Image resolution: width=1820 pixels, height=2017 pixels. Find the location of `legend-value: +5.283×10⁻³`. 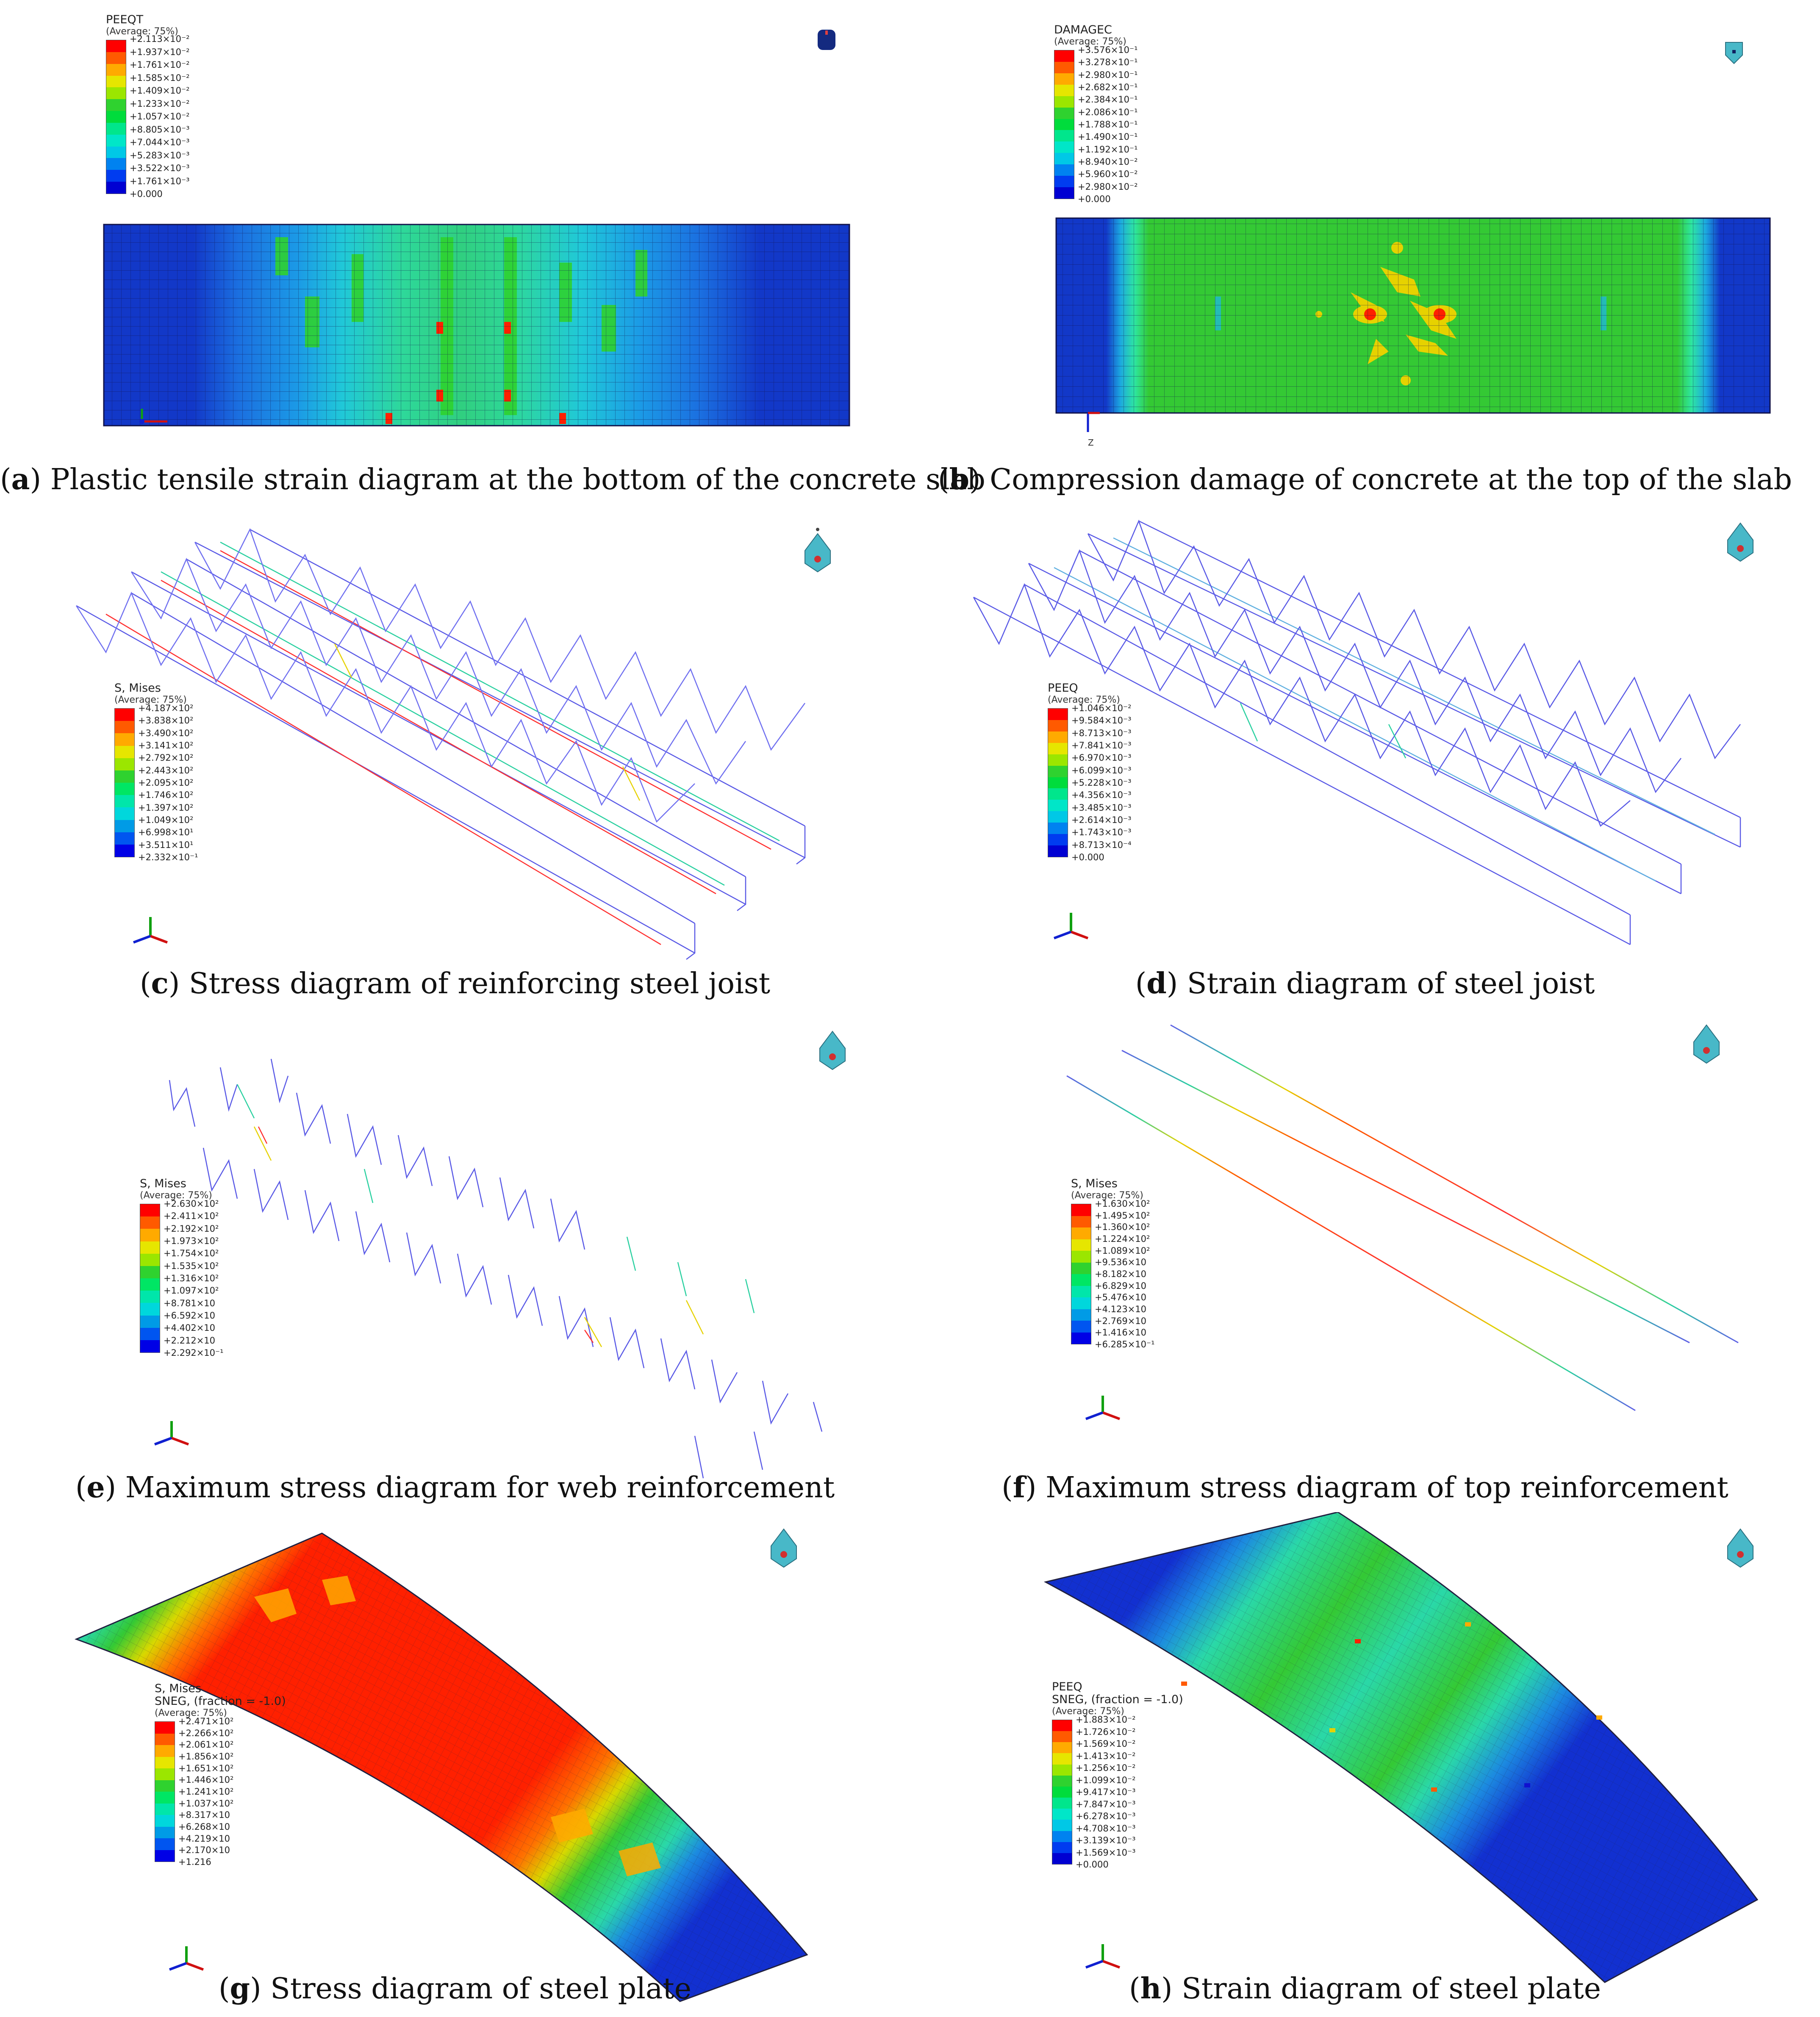

legend-value: +5.283×10⁻³ is located at coordinates (160, 155).